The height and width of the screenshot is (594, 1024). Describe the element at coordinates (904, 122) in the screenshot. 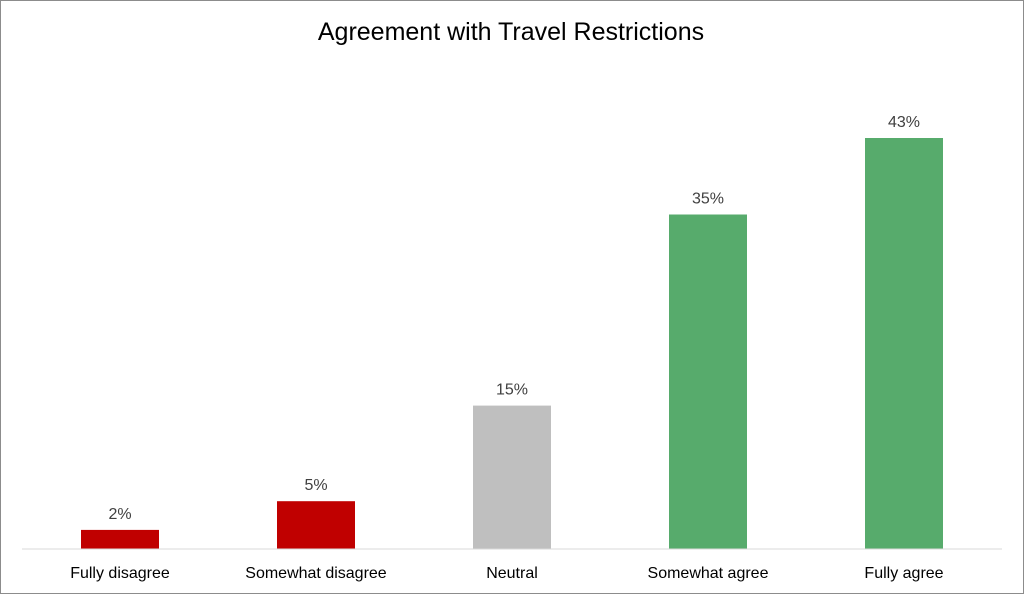

I see `data-label: 43%` at that location.